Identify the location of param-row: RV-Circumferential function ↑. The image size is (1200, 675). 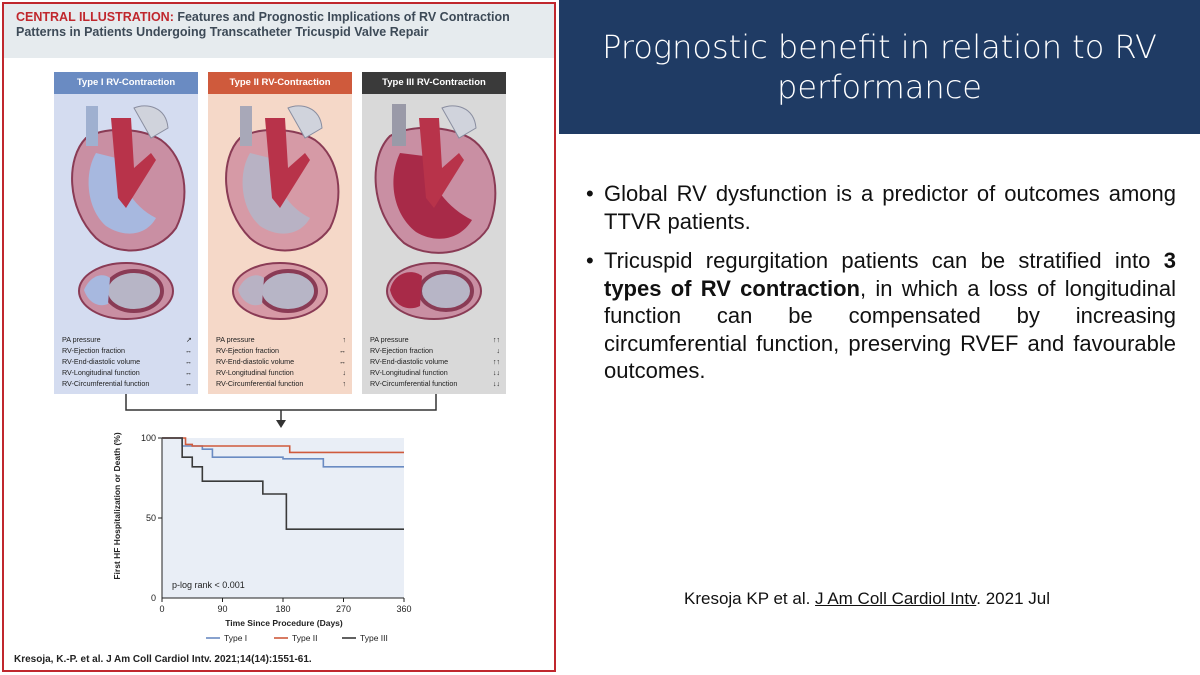
(281, 383).